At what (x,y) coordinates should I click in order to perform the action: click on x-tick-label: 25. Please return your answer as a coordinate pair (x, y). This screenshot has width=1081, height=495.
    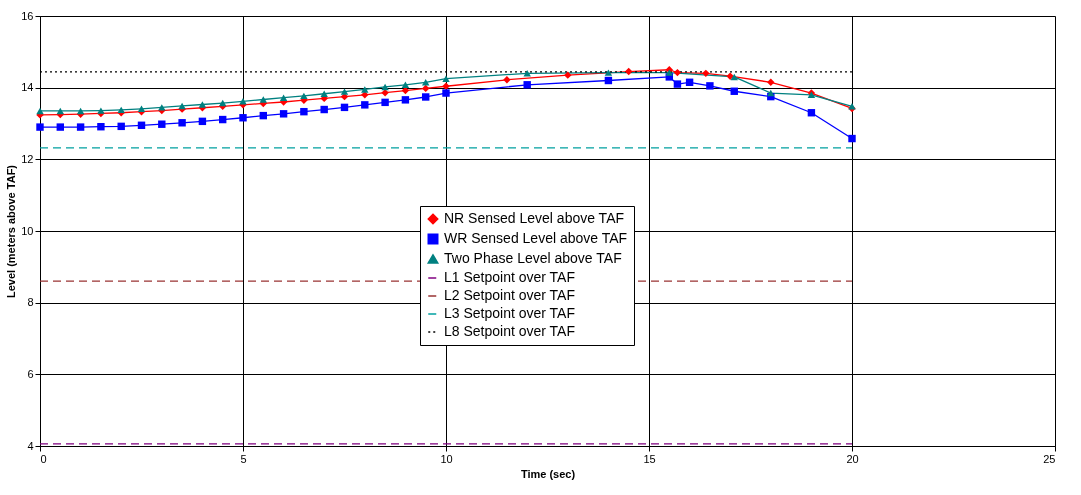
    Looking at the image, I should click on (1049, 458).